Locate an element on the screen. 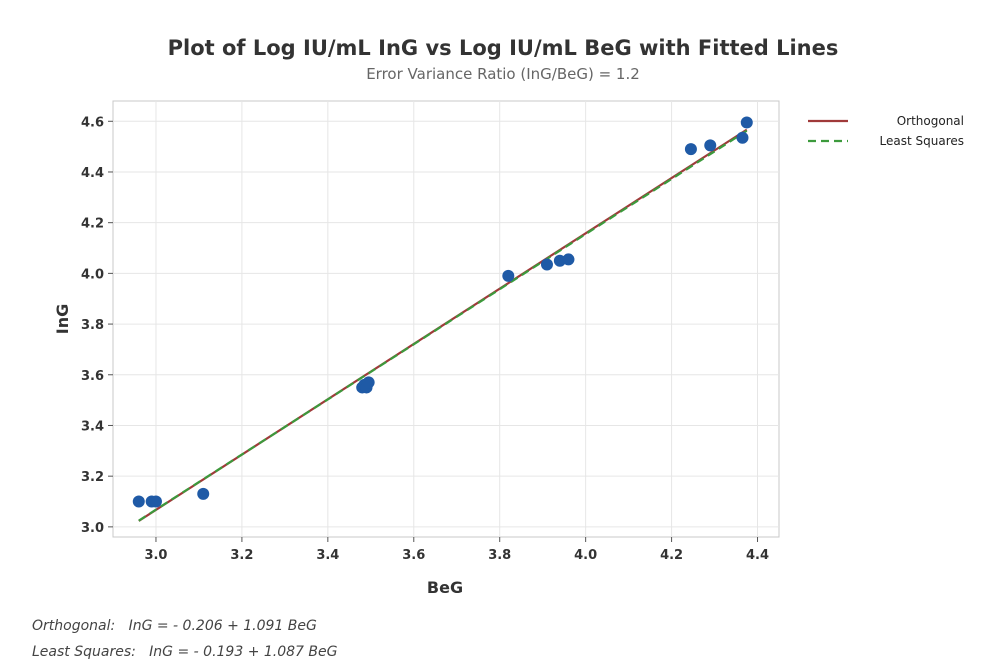  x-axis-ticks: 3.0 3.2 3.4 3.6 3.8 4.0 4.2 4.4 is located at coordinates (456, 550).